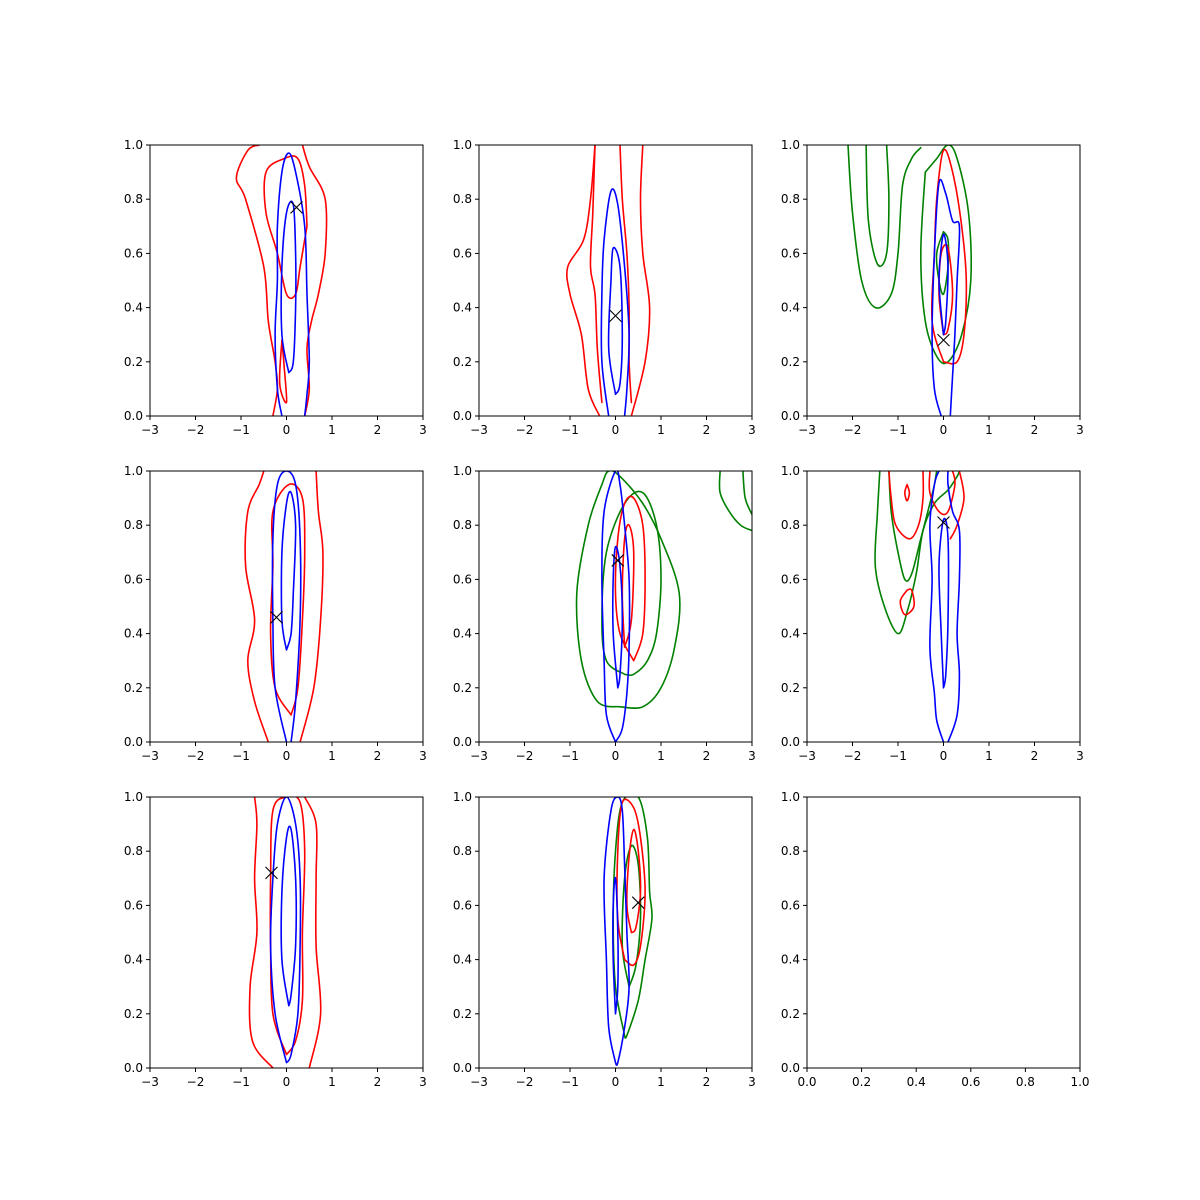  Describe the element at coordinates (861, 1082) in the screenshot. I see `x-tick-label: 0.2` at that location.